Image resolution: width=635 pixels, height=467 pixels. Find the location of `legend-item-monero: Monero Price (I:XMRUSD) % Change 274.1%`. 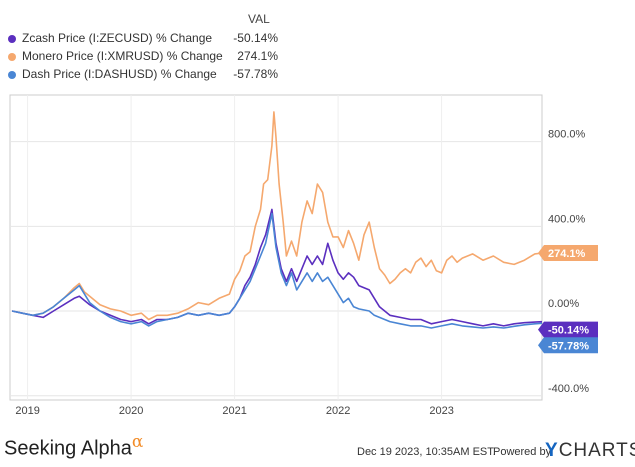

legend-item-monero: Monero Price (I:XMRUSD) % Change 274.1% is located at coordinates (143, 57).